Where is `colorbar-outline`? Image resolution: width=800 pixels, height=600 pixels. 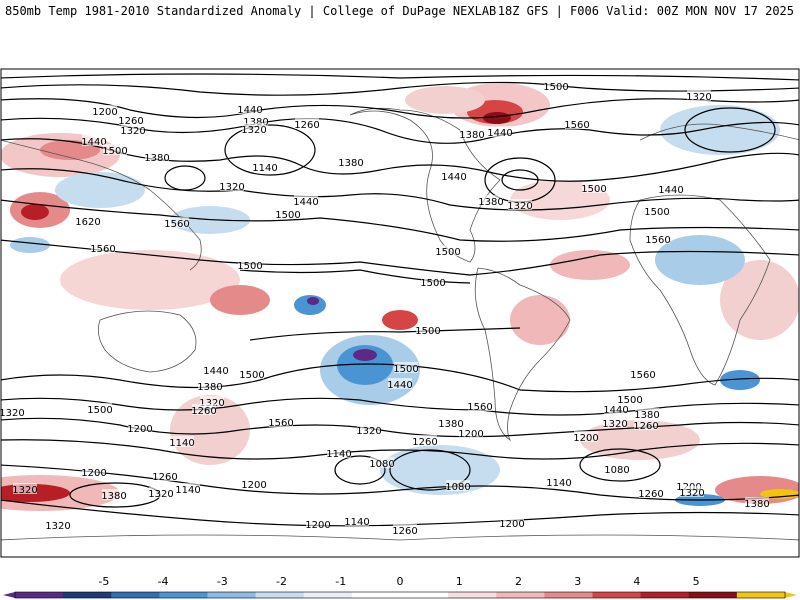 colorbar-outline is located at coordinates (400, 595).